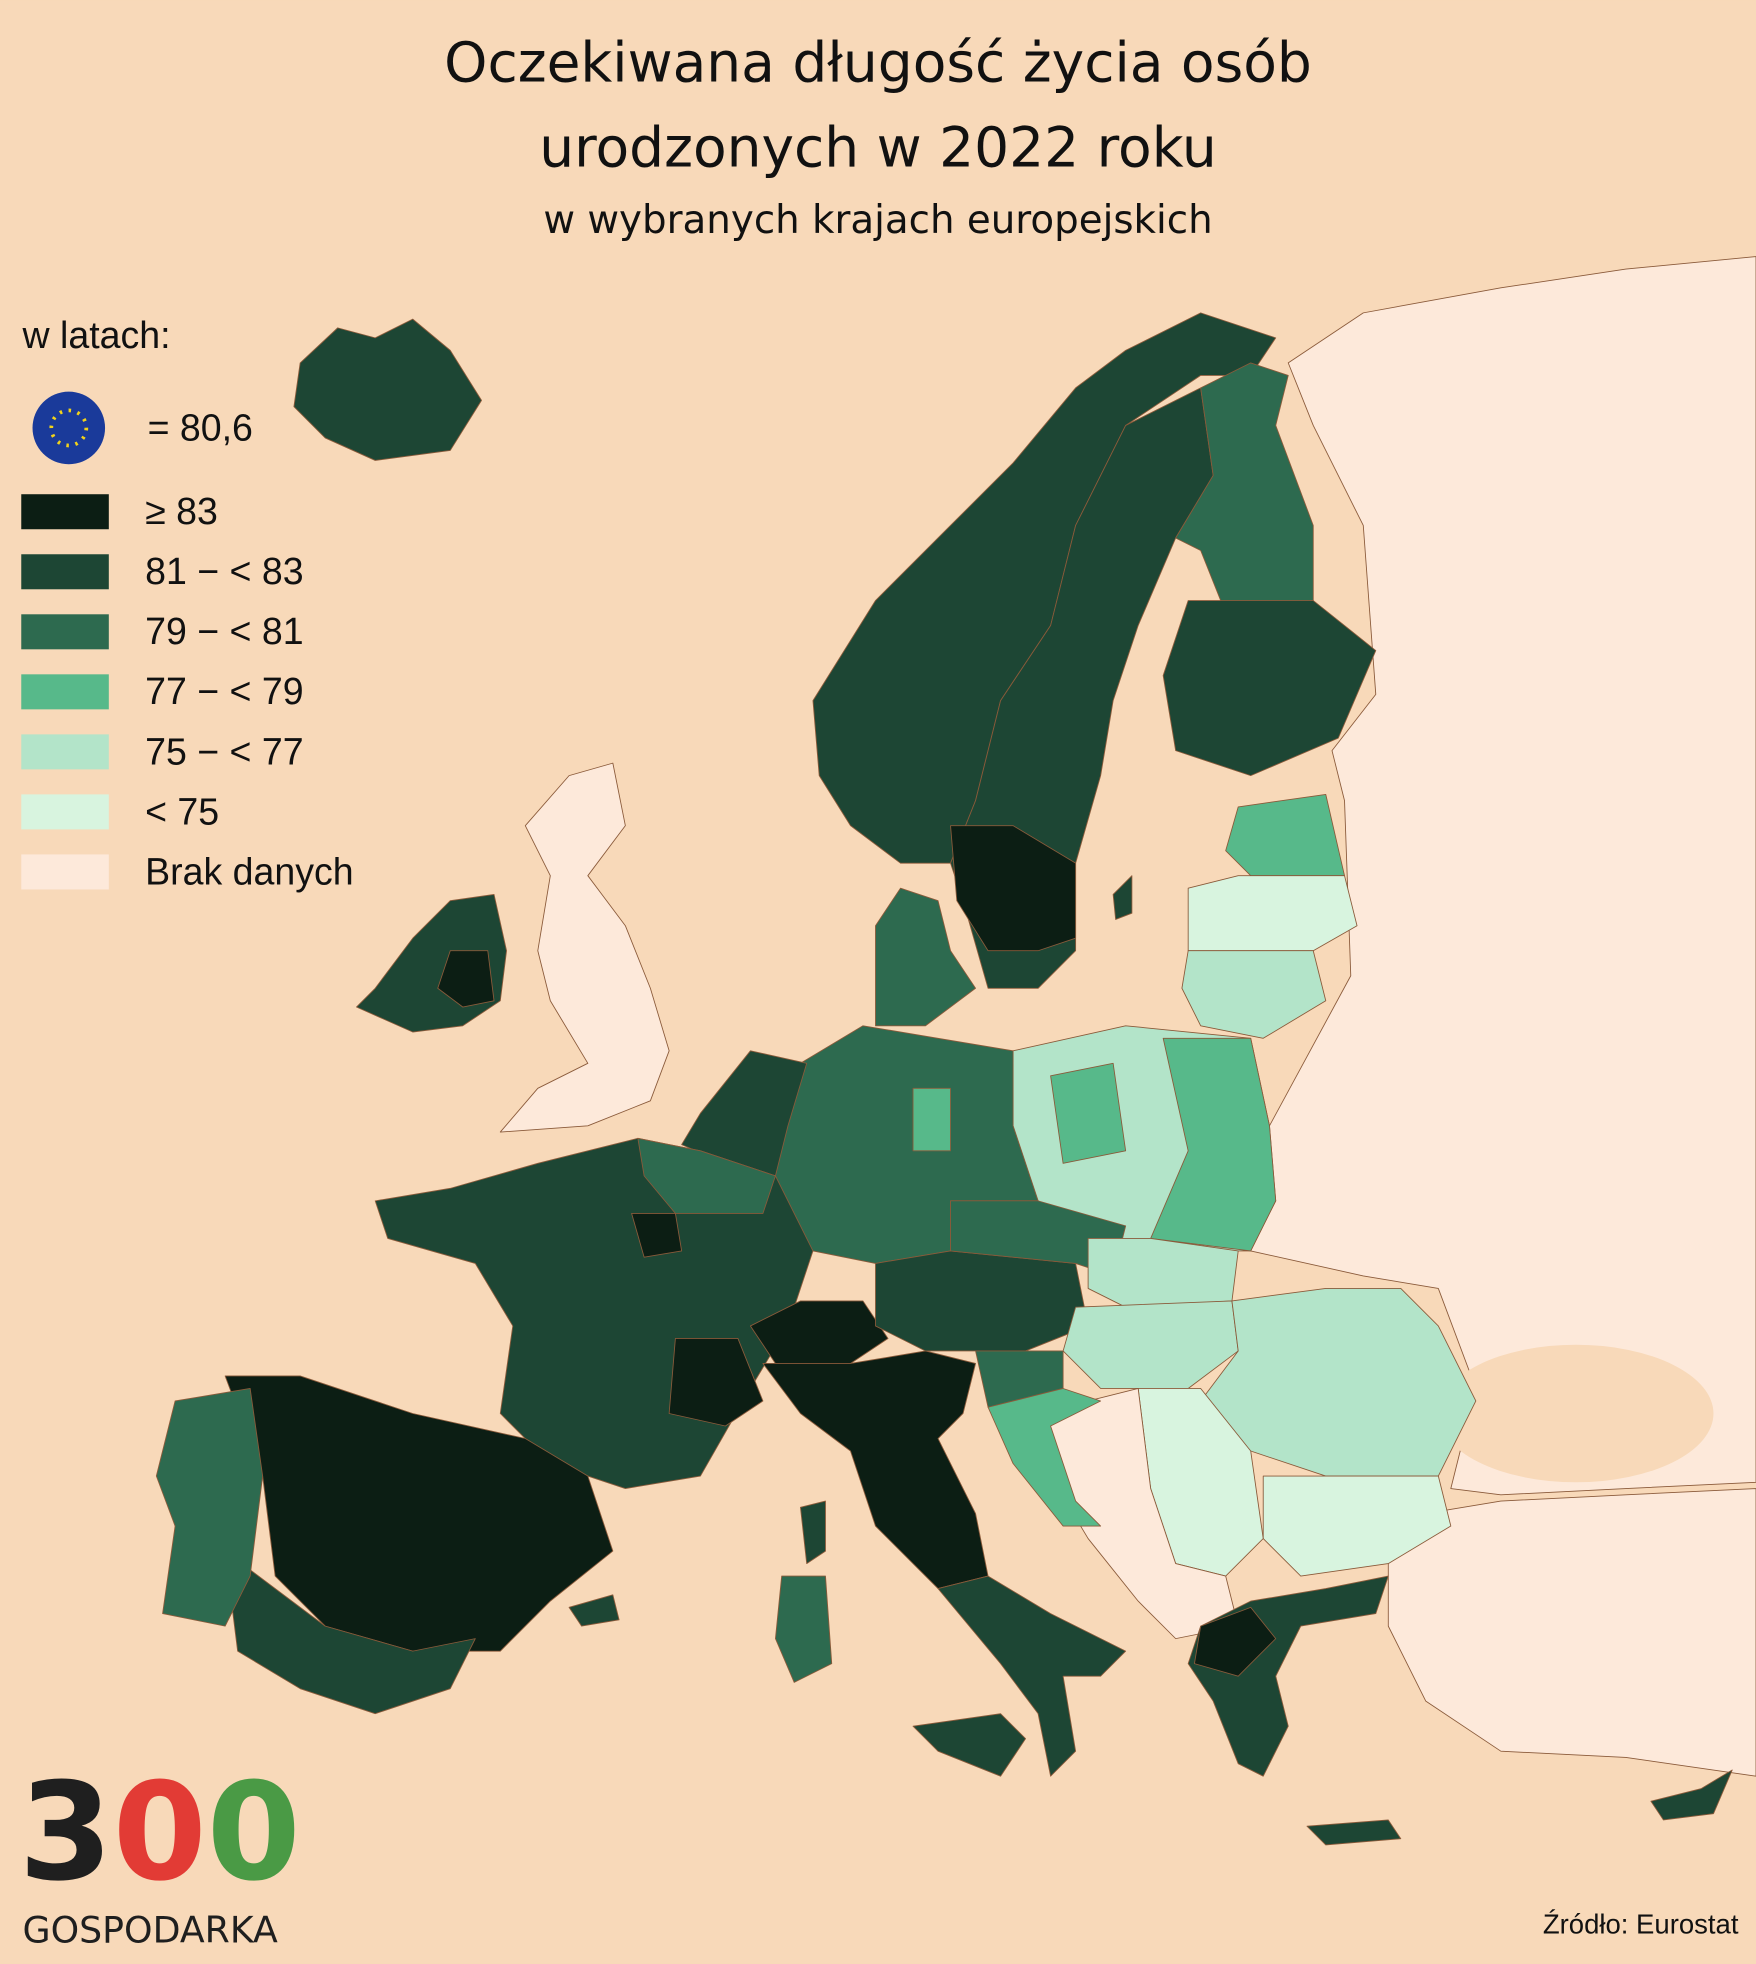  I want to click on region-denmark, so click(925, 957).